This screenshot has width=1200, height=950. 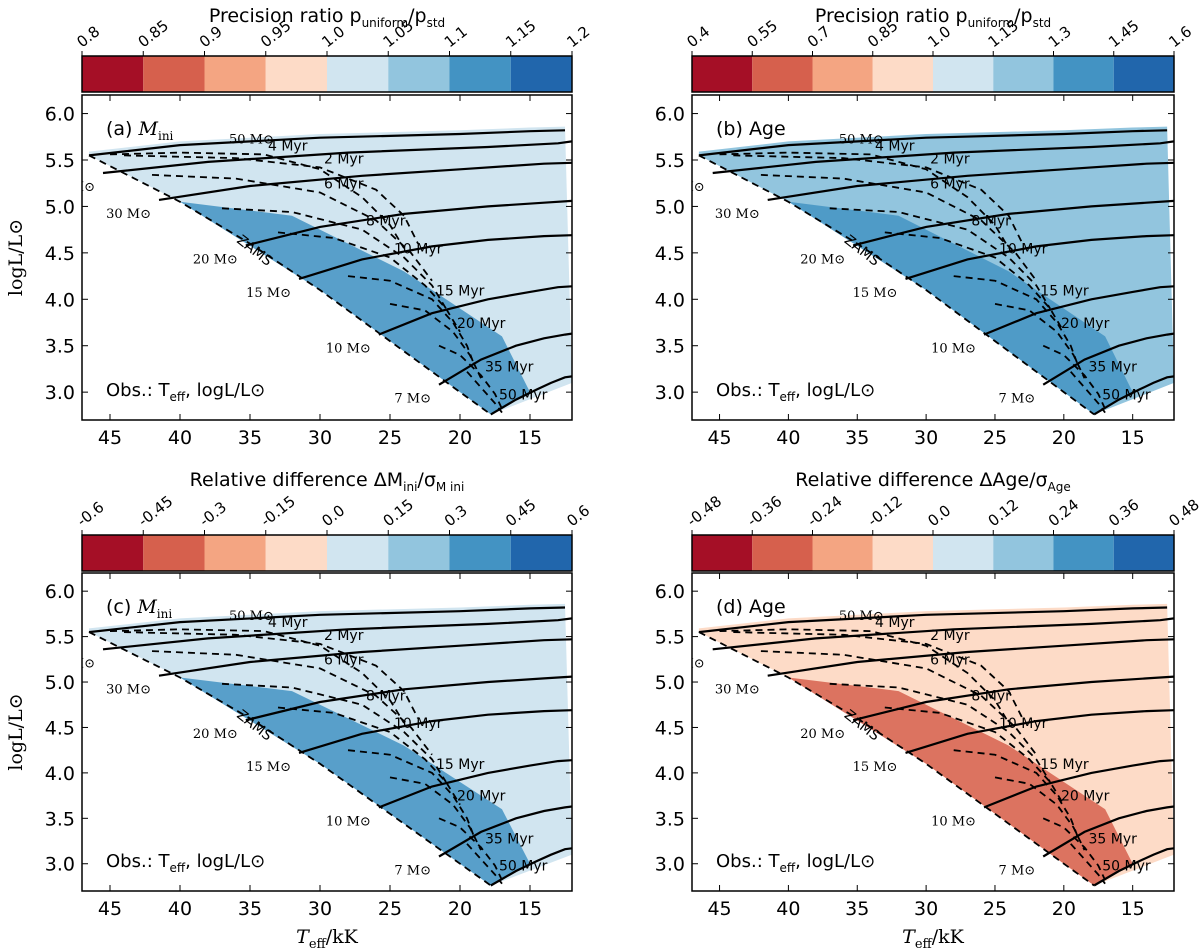 What do you see at coordinates (509, 839) in the screenshot?
I see `isochrone-label: 35 Myr` at bounding box center [509, 839].